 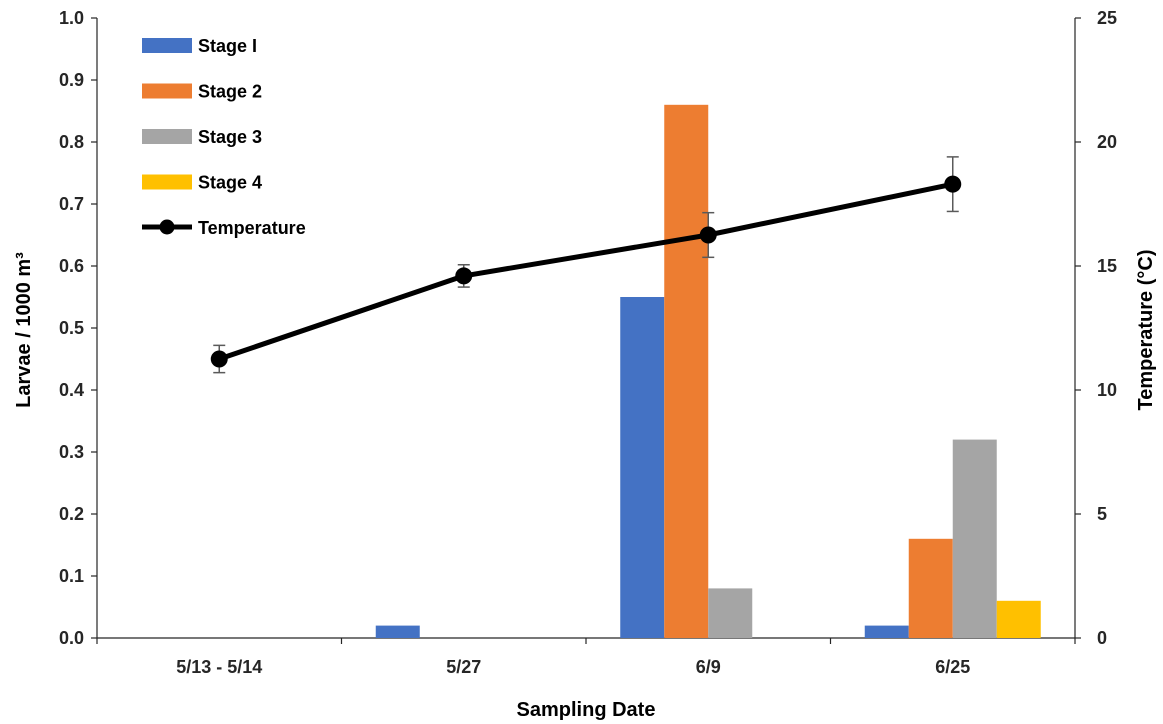 I want to click on x-tick-label: 6/25, so click(x=952, y=667).